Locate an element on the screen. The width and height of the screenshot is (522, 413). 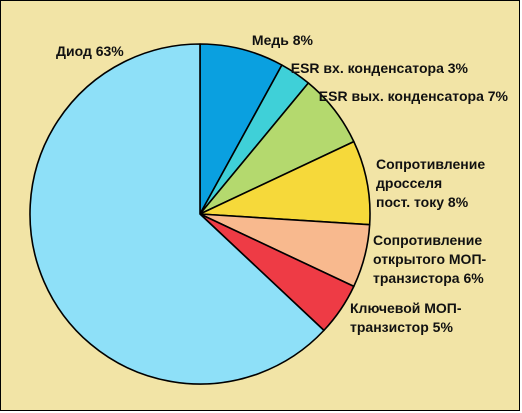
slice-label-line: ESR вх. конденсатора 3% is located at coordinates (380, 68).